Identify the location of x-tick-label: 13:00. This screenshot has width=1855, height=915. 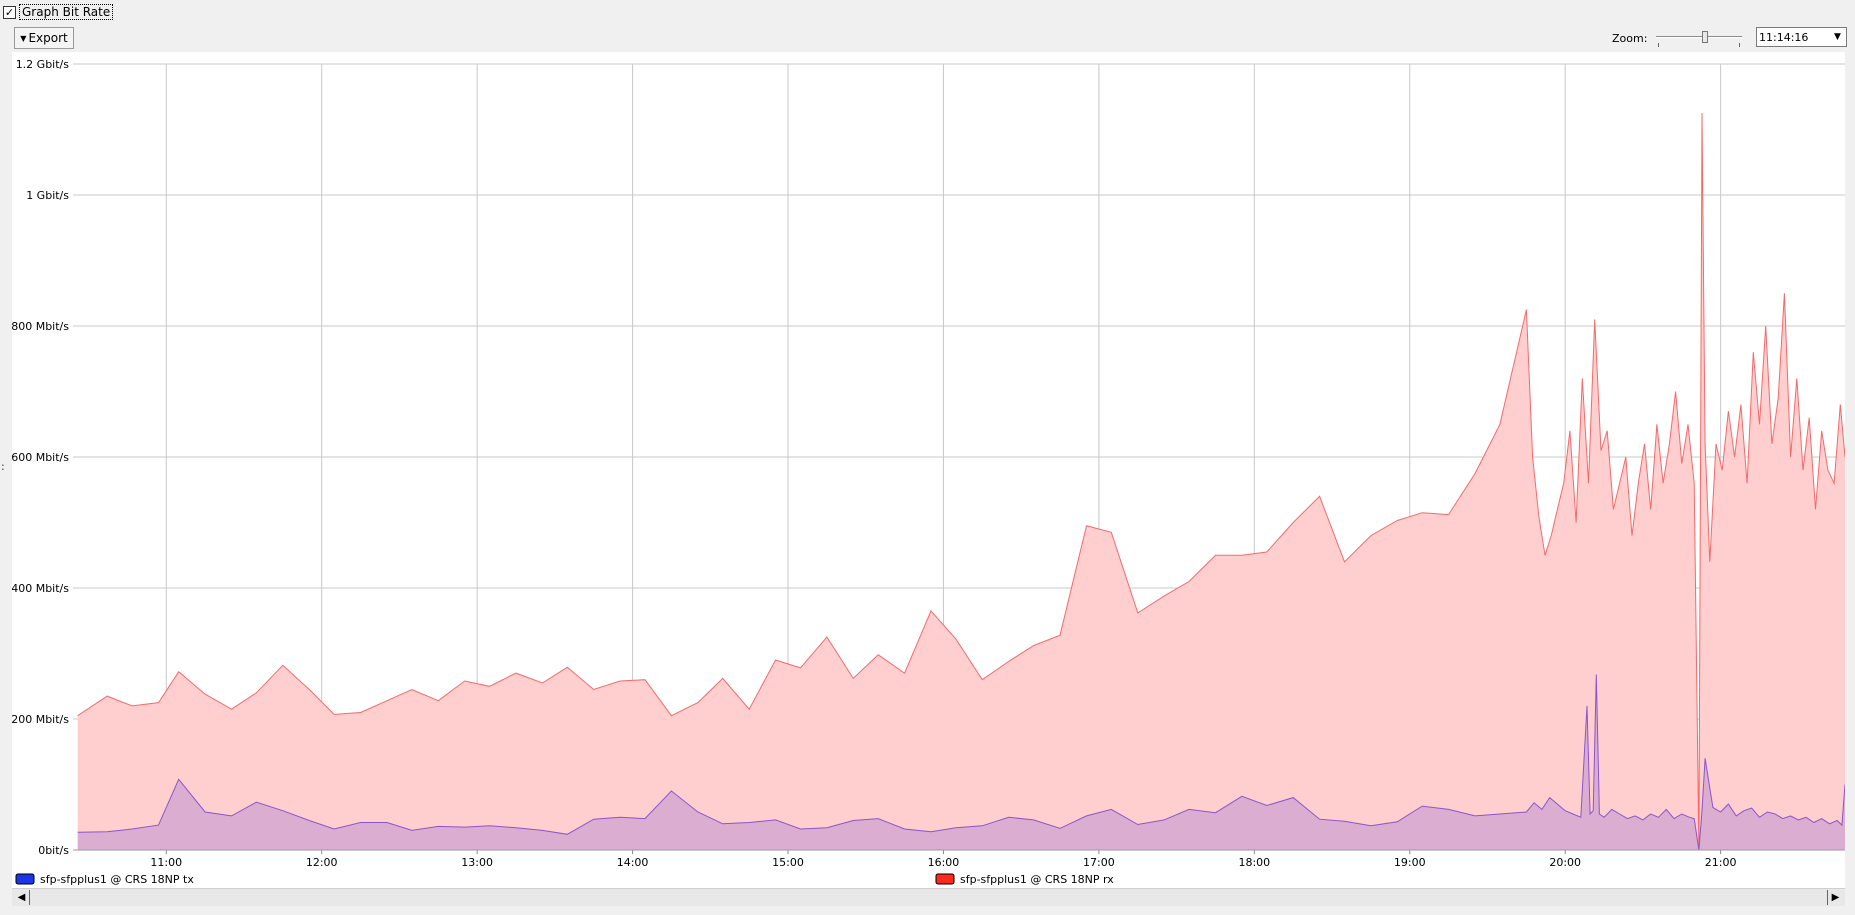
(477, 862).